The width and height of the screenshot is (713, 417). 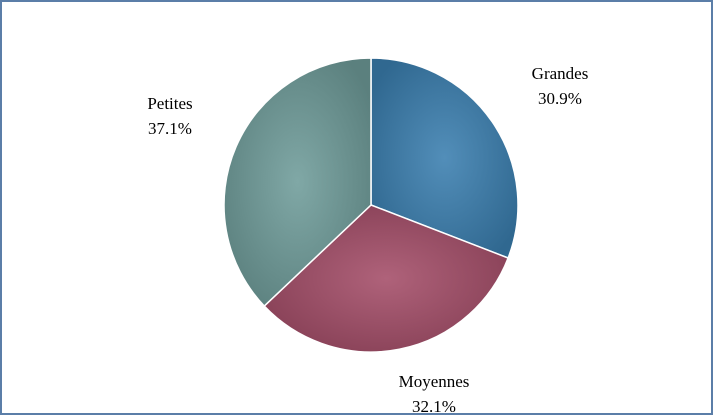 What do you see at coordinates (560, 98) in the screenshot?
I see `slice-value-grandes: 30.9%` at bounding box center [560, 98].